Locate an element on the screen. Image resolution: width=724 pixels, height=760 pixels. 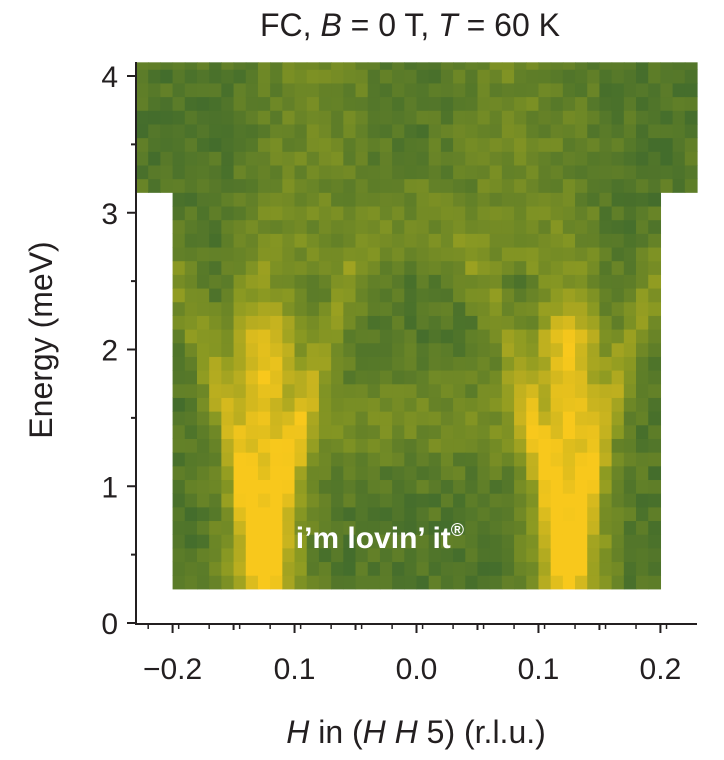
title-part-2: = 0 T, is located at coordinates (390, 25).